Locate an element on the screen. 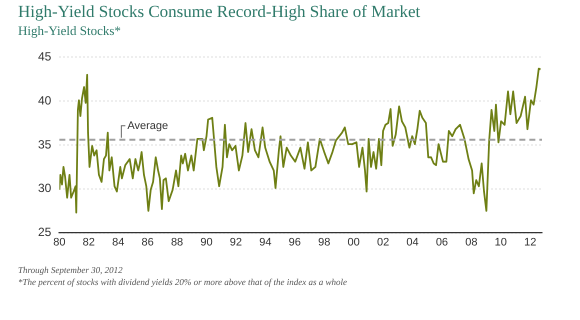  y-tick-label: 25 is located at coordinates (45, 232).